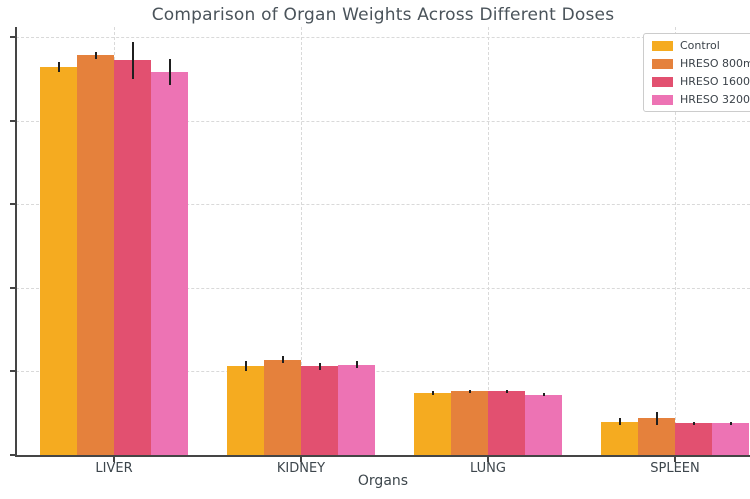 The width and height of the screenshot is (750, 499). Describe the element at coordinates (282, 407) in the screenshot. I see `bar-kidney-series1` at that location.